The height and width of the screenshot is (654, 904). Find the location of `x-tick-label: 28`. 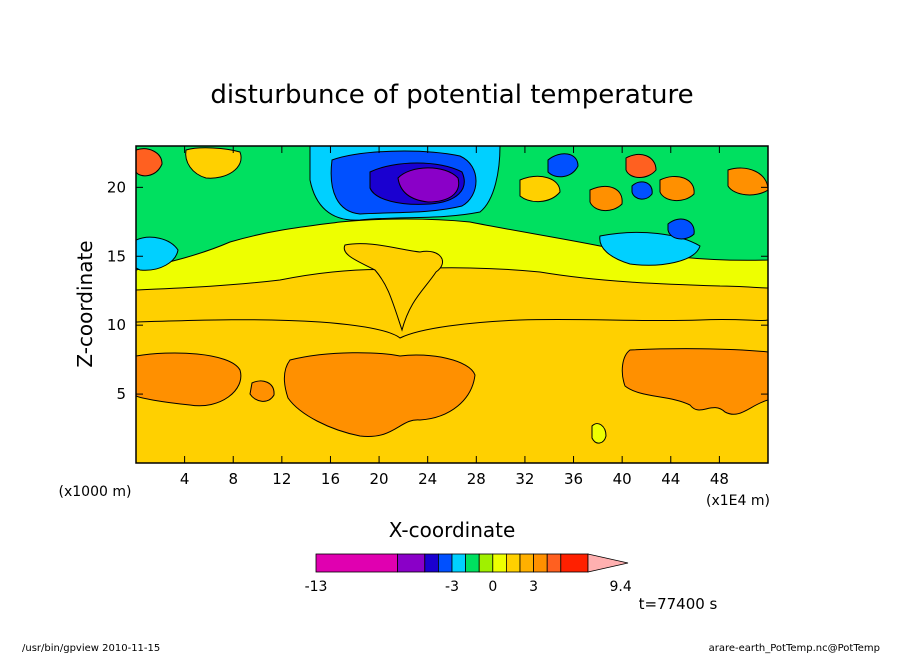

x-tick-label: 28 is located at coordinates (476, 479).